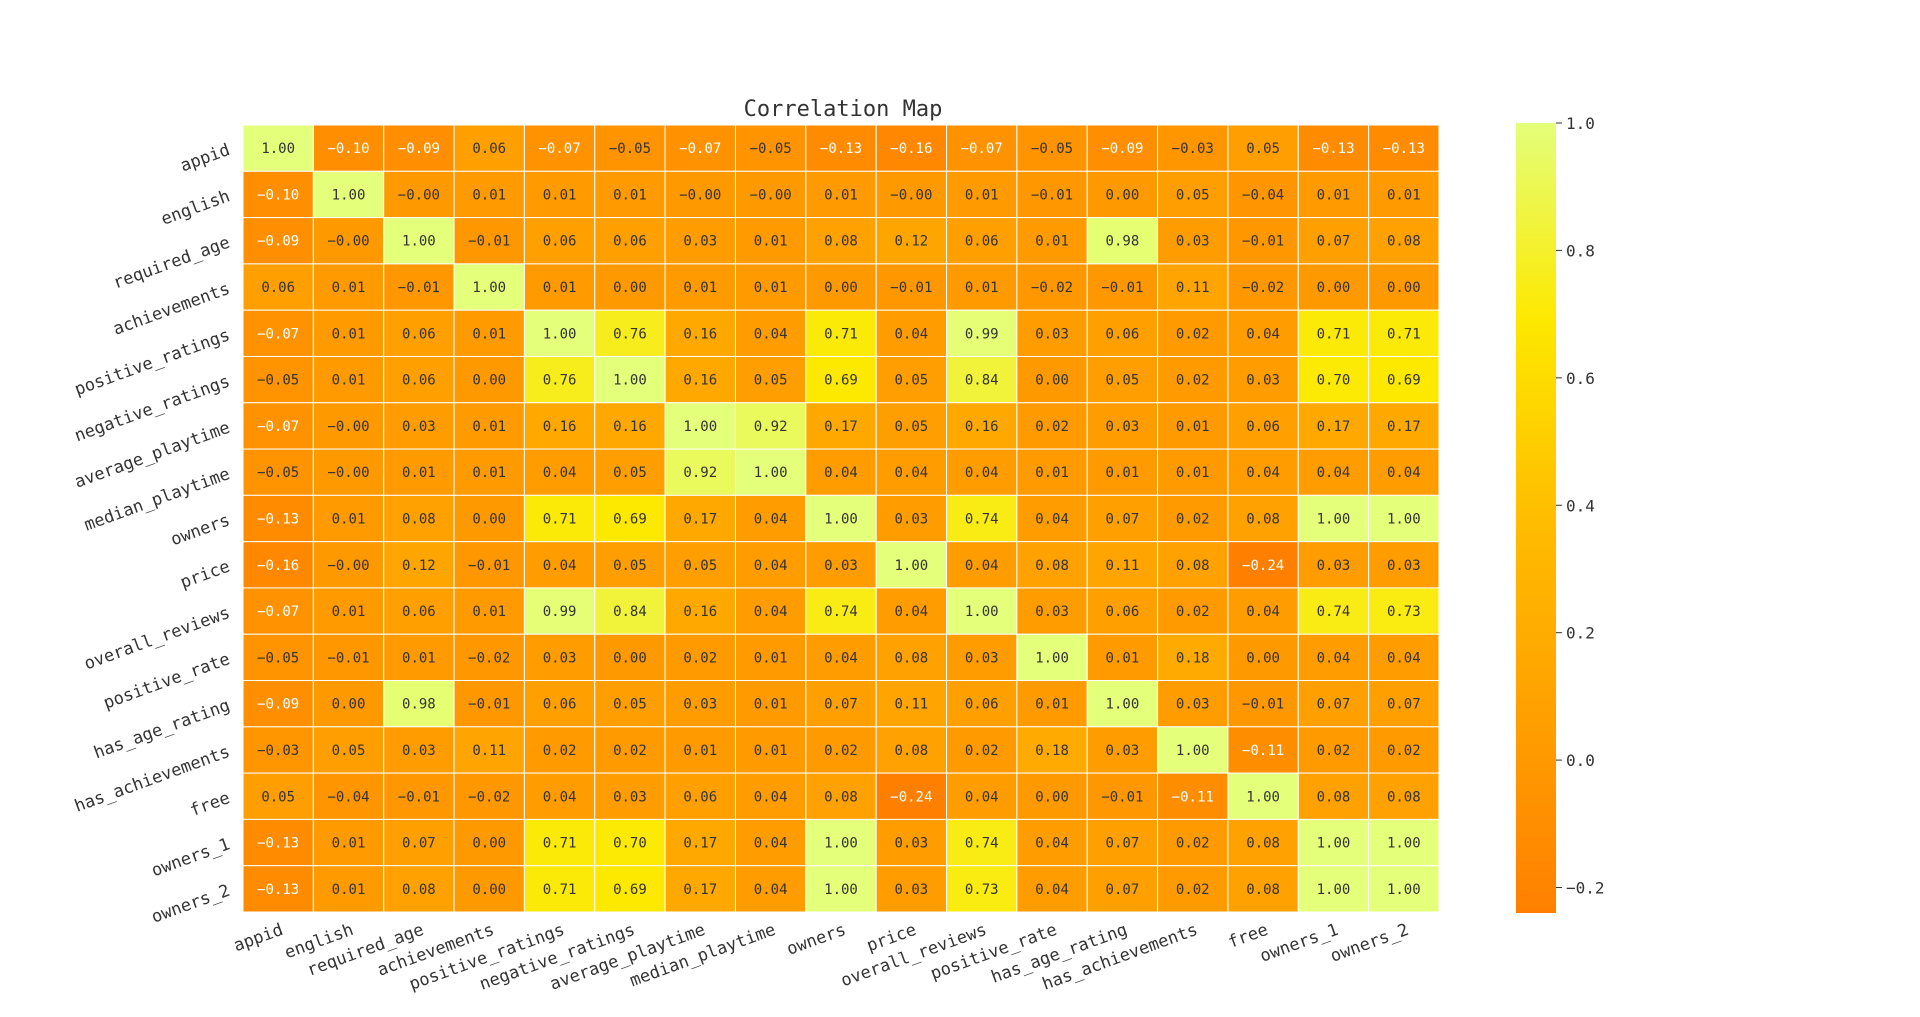  What do you see at coordinates (1580, 250) in the screenshot?
I see `colorbar-tick-label: 0.8` at bounding box center [1580, 250].